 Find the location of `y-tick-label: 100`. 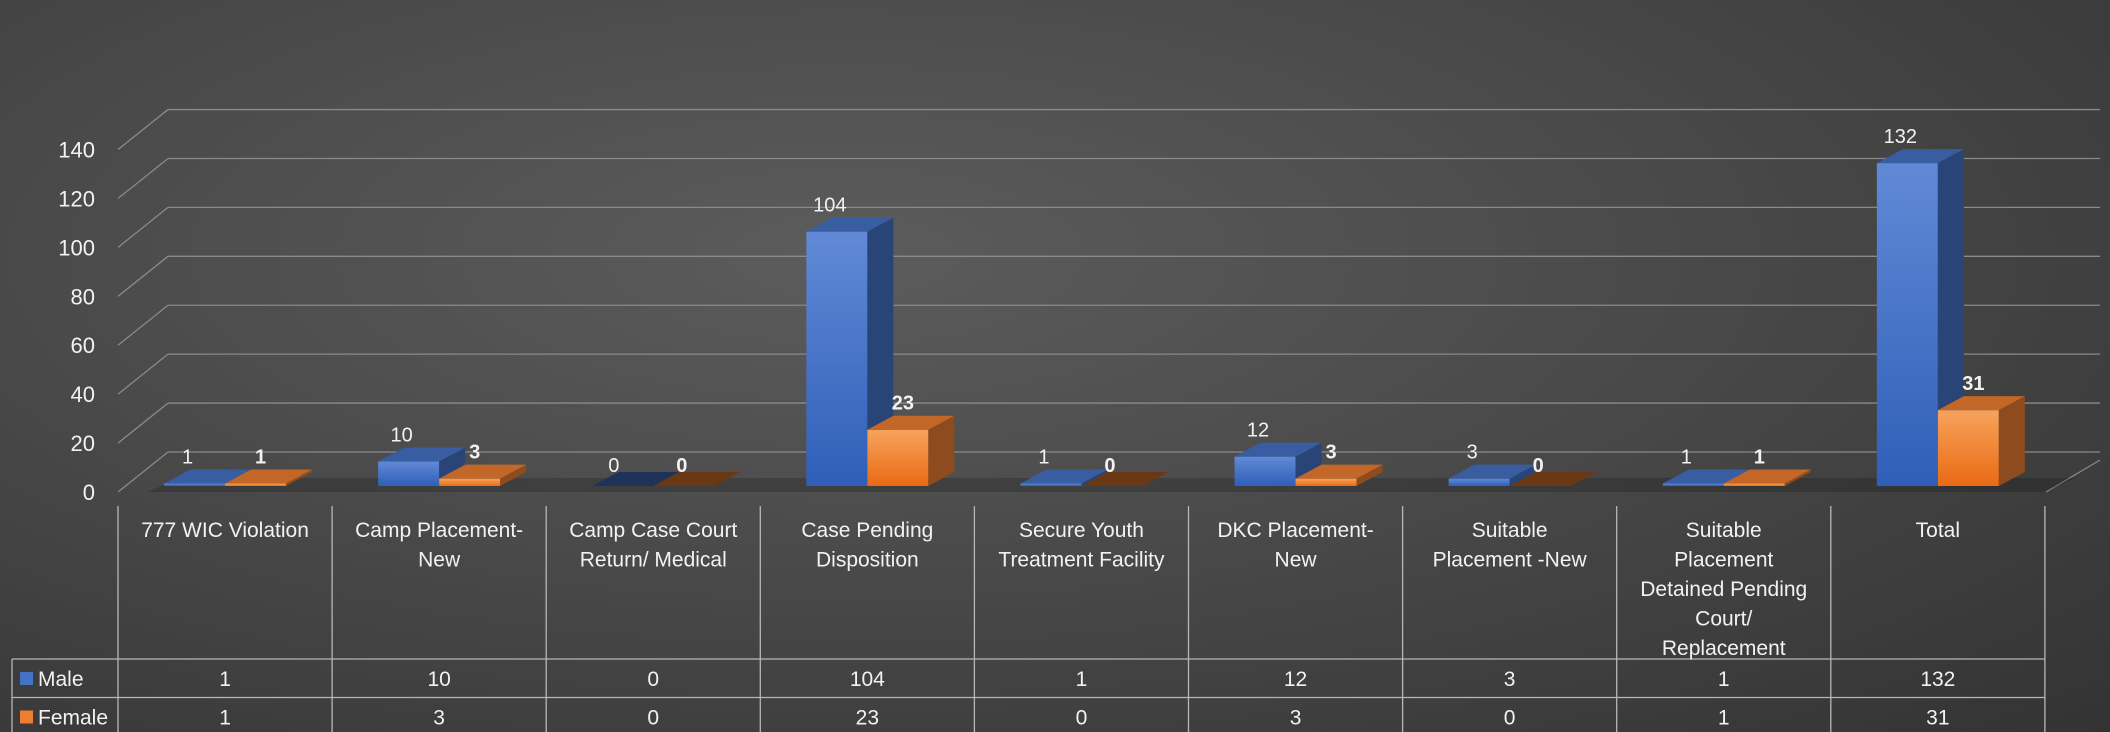

y-tick-label: 100 is located at coordinates (76, 247).